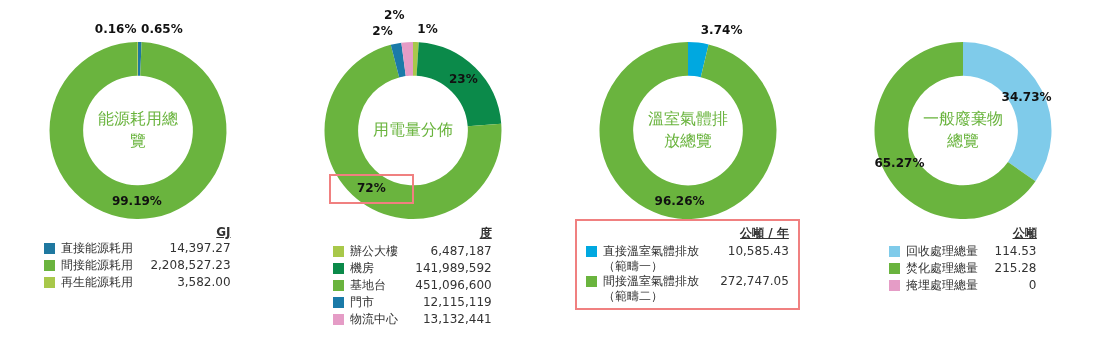  Describe the element at coordinates (941, 269) in the screenshot. I see `legend-label: 焚化處理總量` at that location.